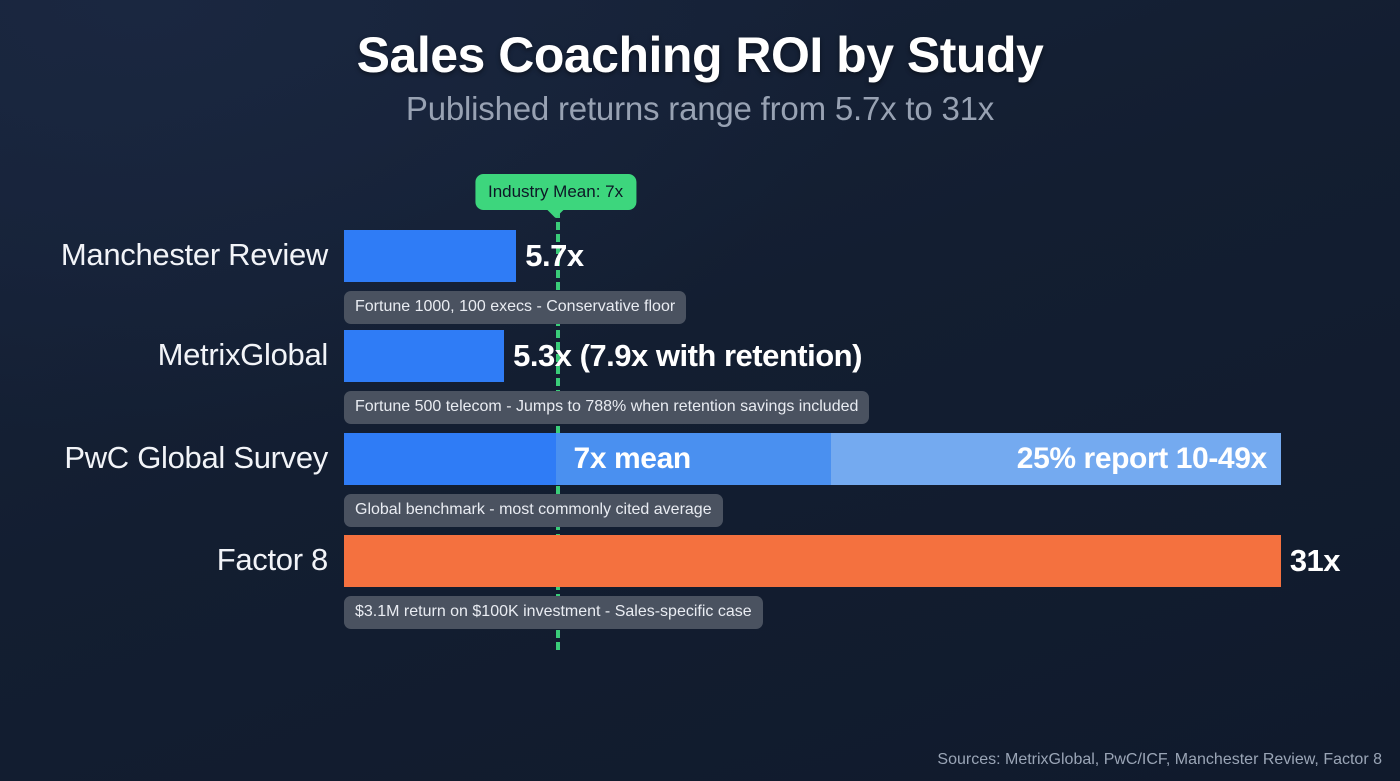  What do you see at coordinates (1315, 560) in the screenshot?
I see `bar-value-label: 31x` at bounding box center [1315, 560].